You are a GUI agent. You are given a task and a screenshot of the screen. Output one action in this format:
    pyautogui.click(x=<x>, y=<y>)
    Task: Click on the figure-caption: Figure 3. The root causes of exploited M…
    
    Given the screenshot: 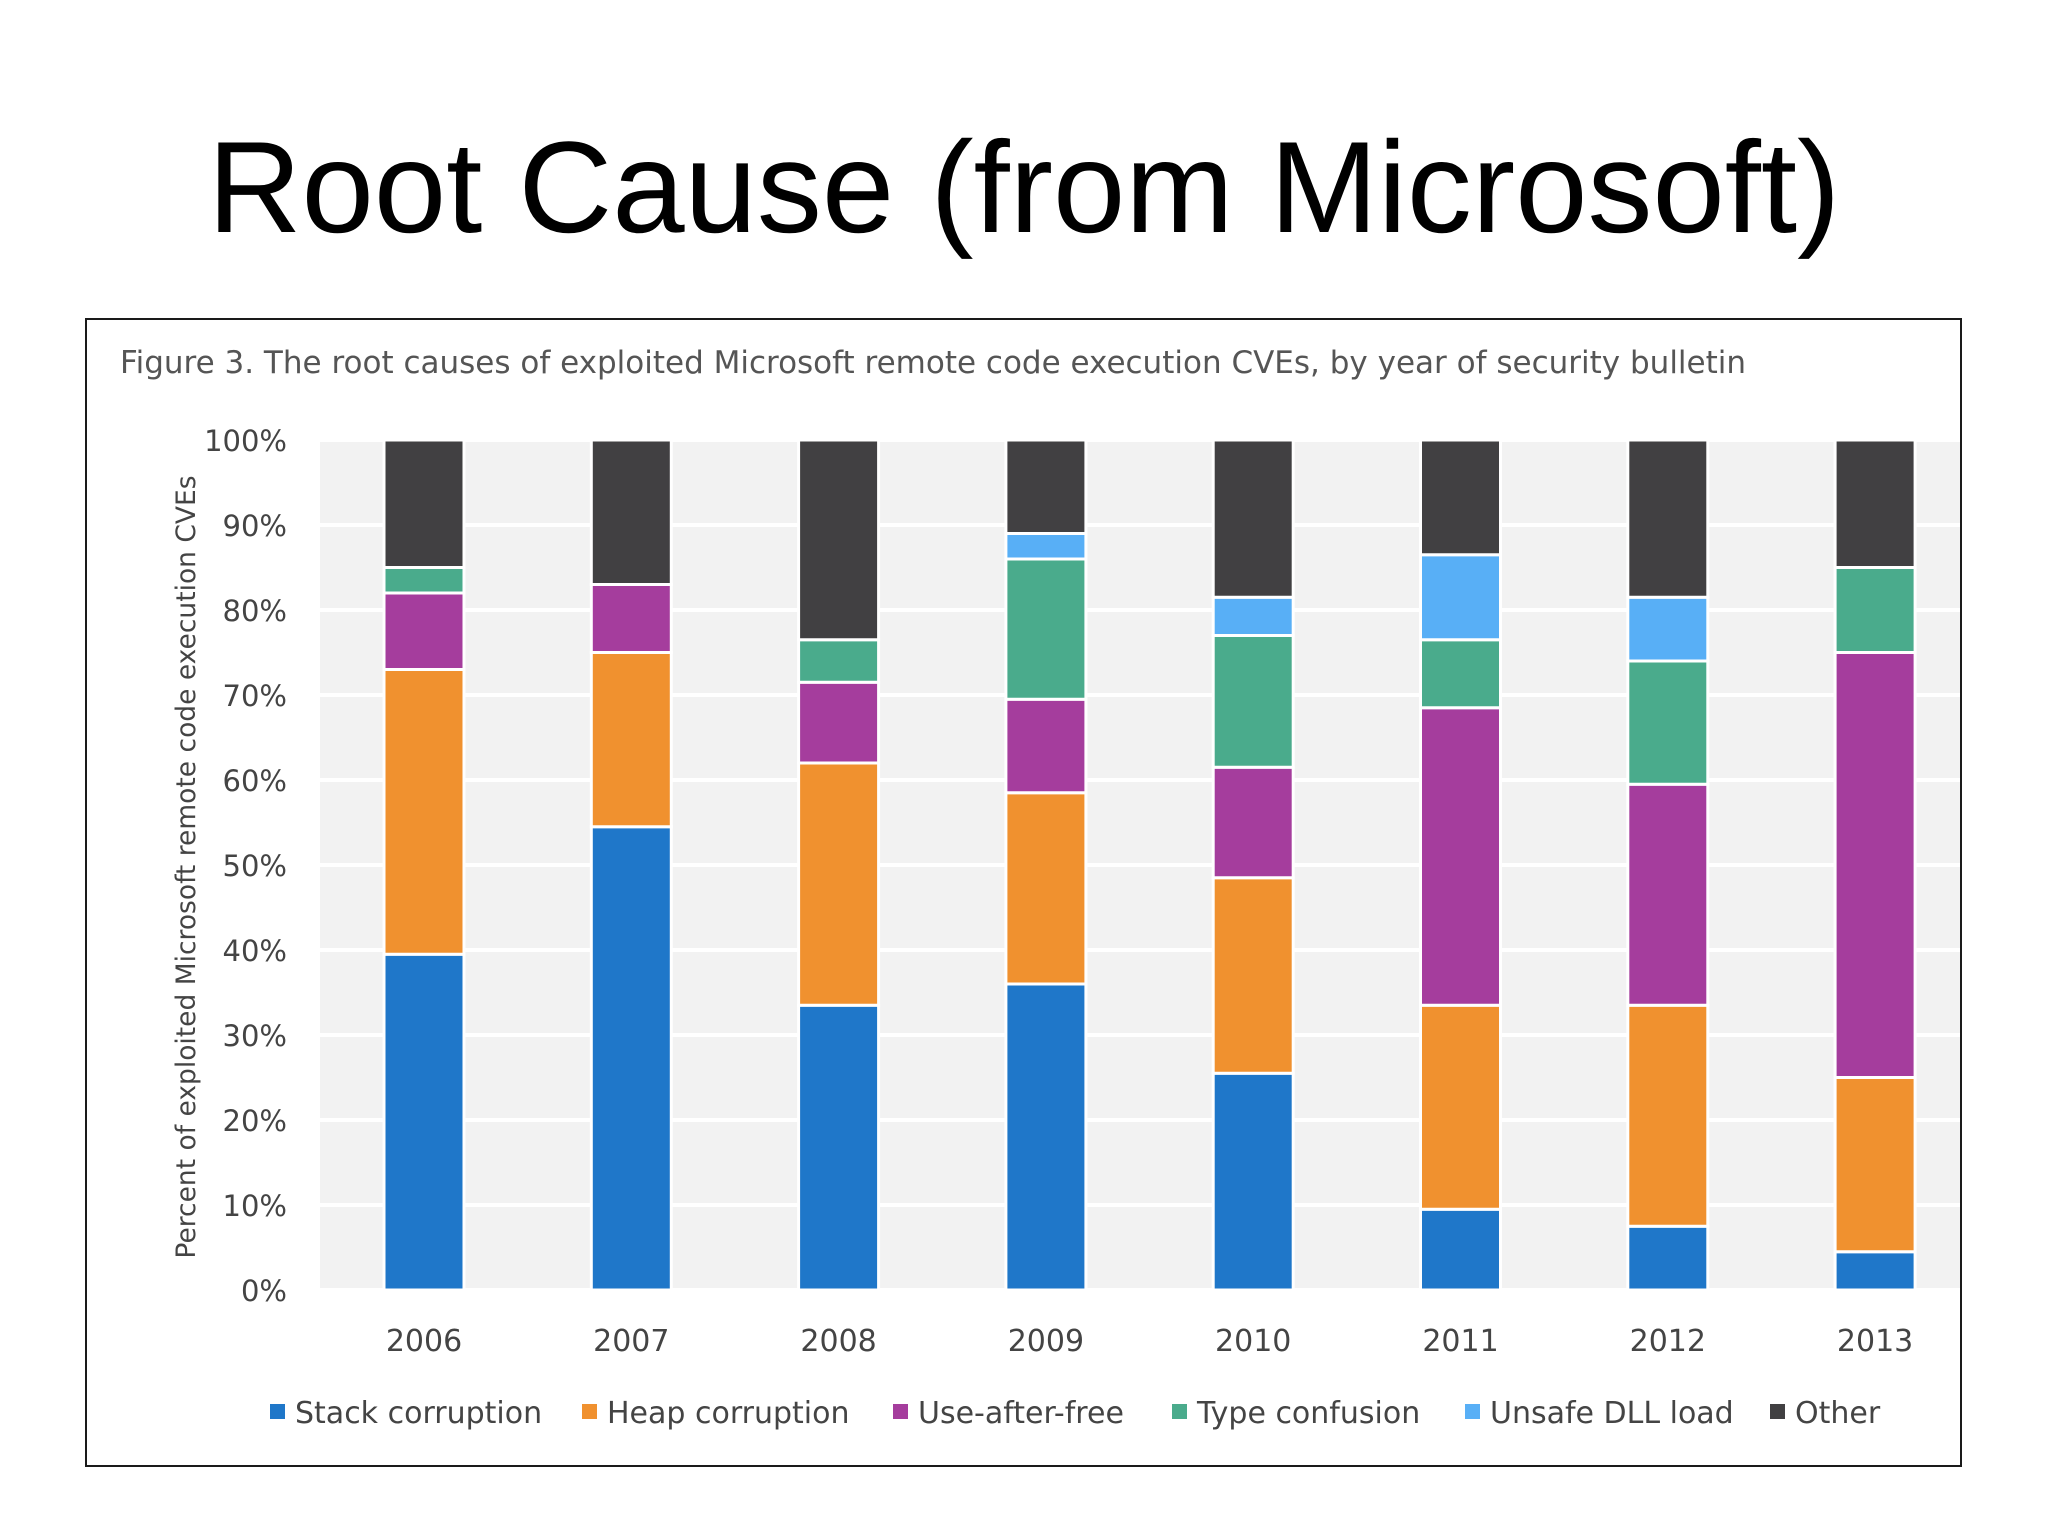 What is the action you would take?
    pyautogui.click(x=933, y=363)
    